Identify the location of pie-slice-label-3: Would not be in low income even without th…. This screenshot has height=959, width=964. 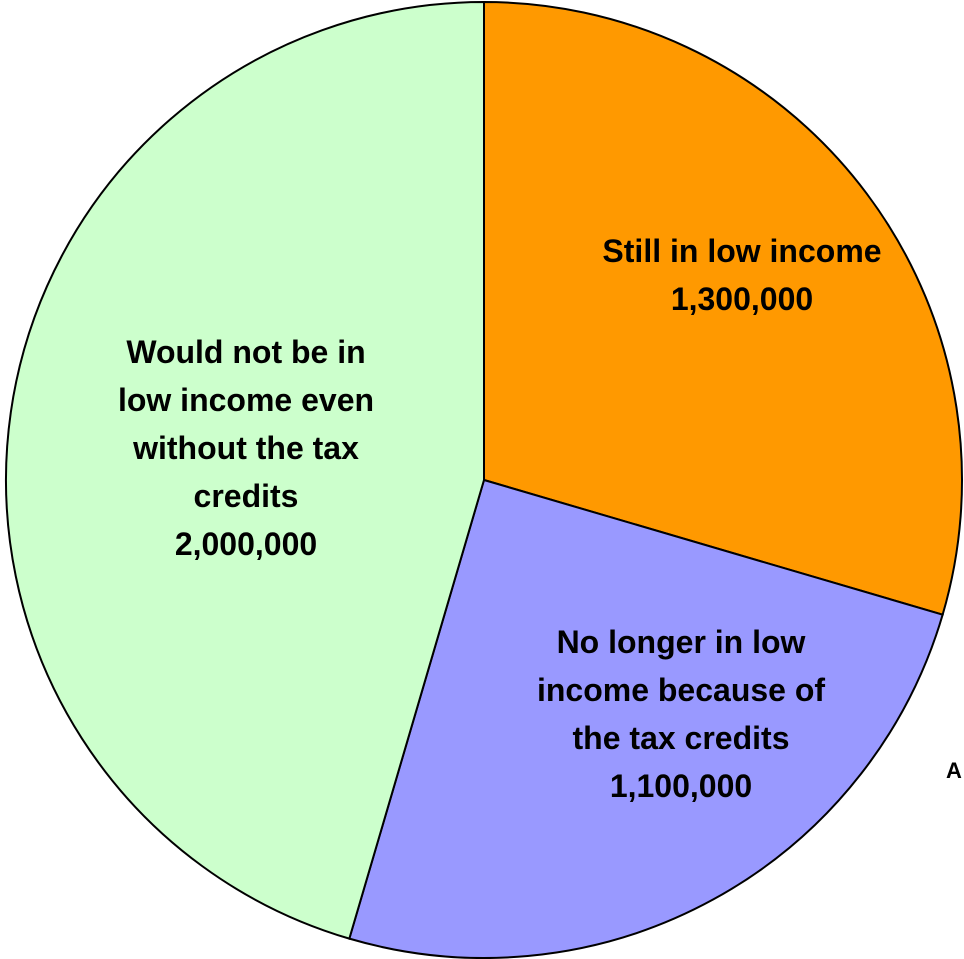
(246, 448).